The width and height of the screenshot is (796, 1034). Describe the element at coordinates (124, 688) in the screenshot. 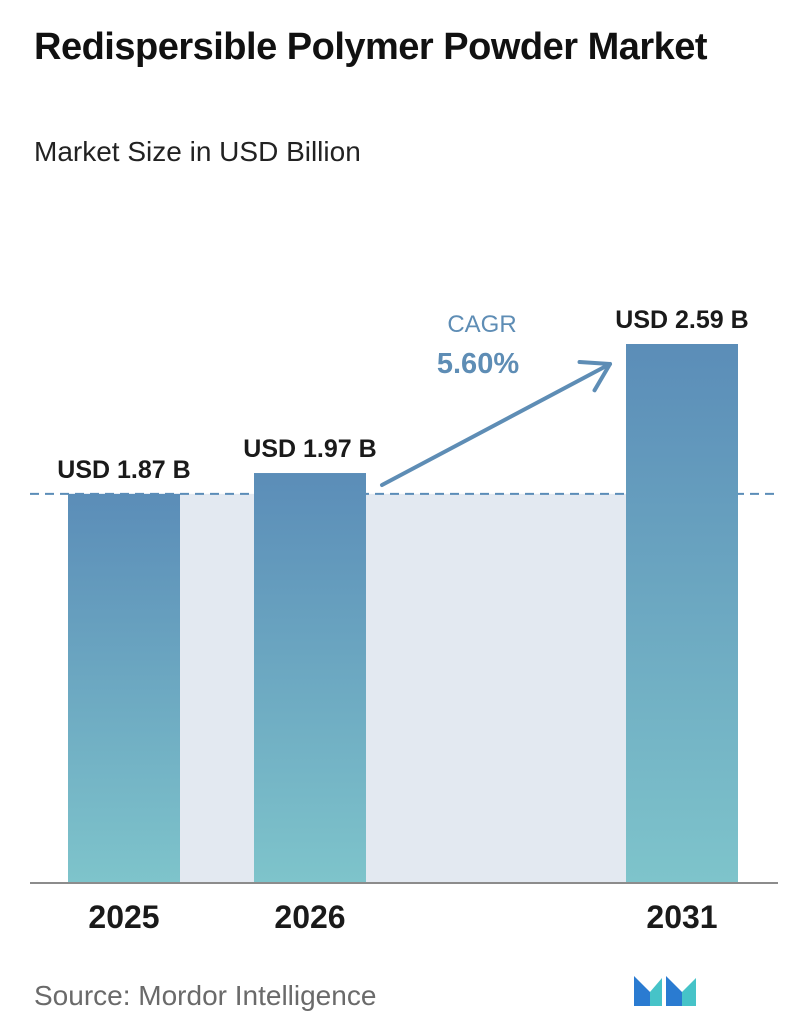

I see `bar-2025` at that location.